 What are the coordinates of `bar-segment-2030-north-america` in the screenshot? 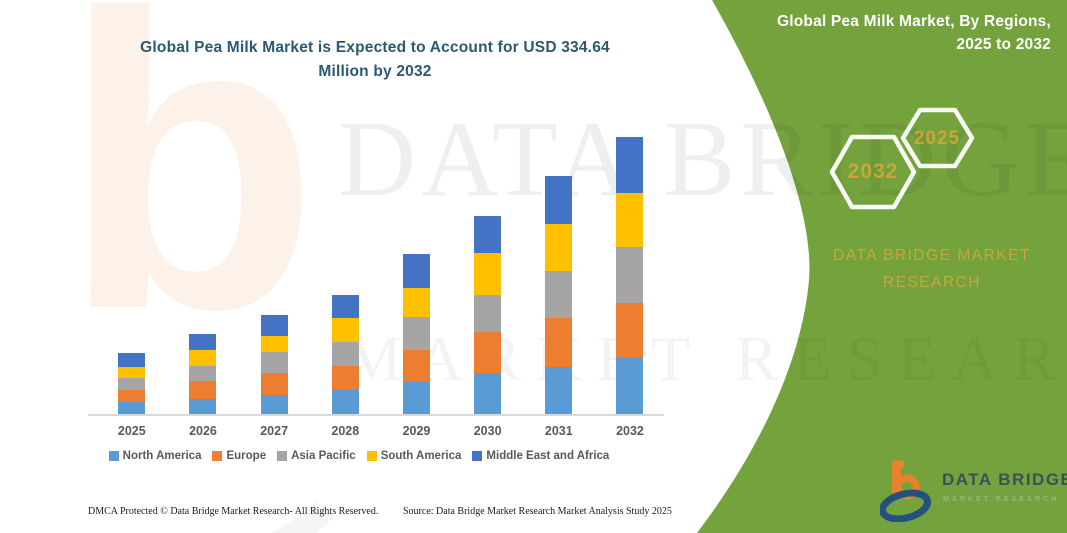 It's located at (488, 393).